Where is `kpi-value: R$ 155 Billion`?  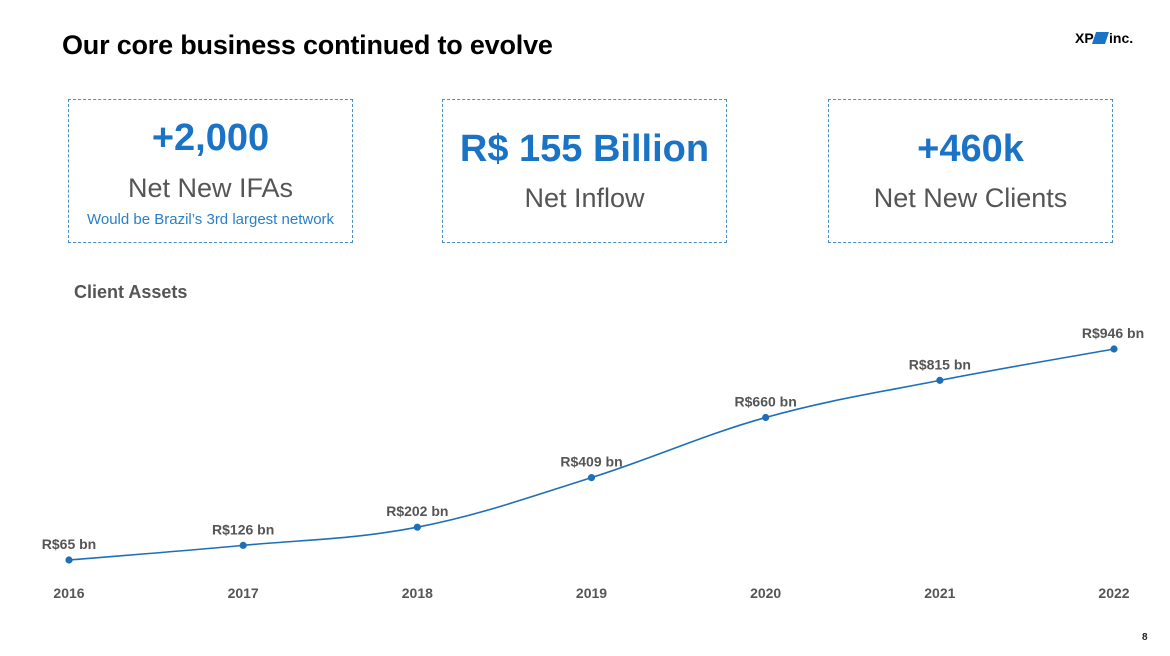 kpi-value: R$ 155 Billion is located at coordinates (584, 149).